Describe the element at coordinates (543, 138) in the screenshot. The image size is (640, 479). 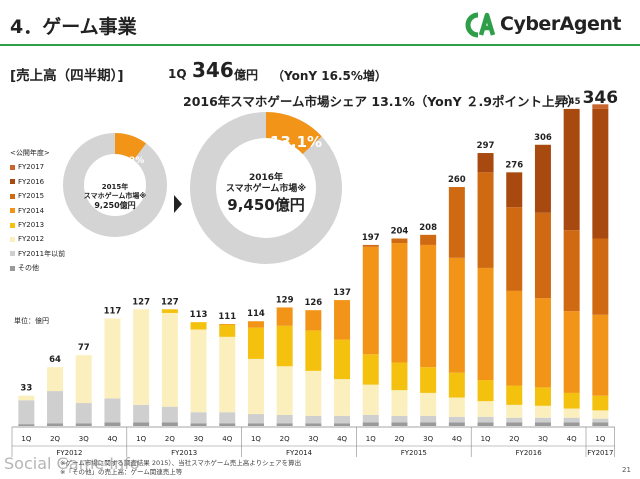
I see `bar-total-label: 306` at that location.